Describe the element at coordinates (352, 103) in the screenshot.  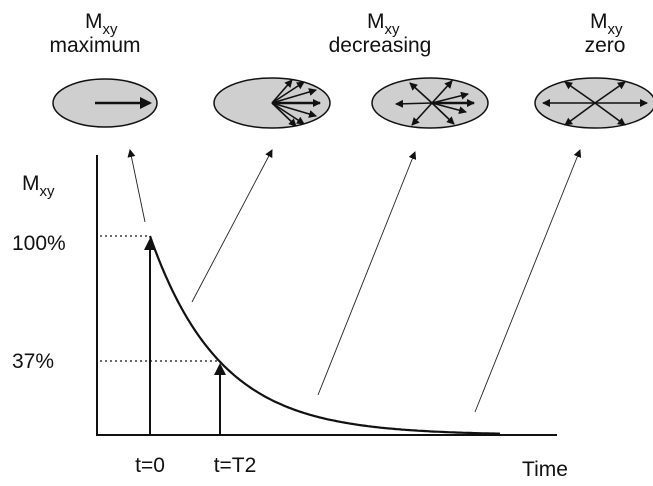
I see `spin-states` at that location.